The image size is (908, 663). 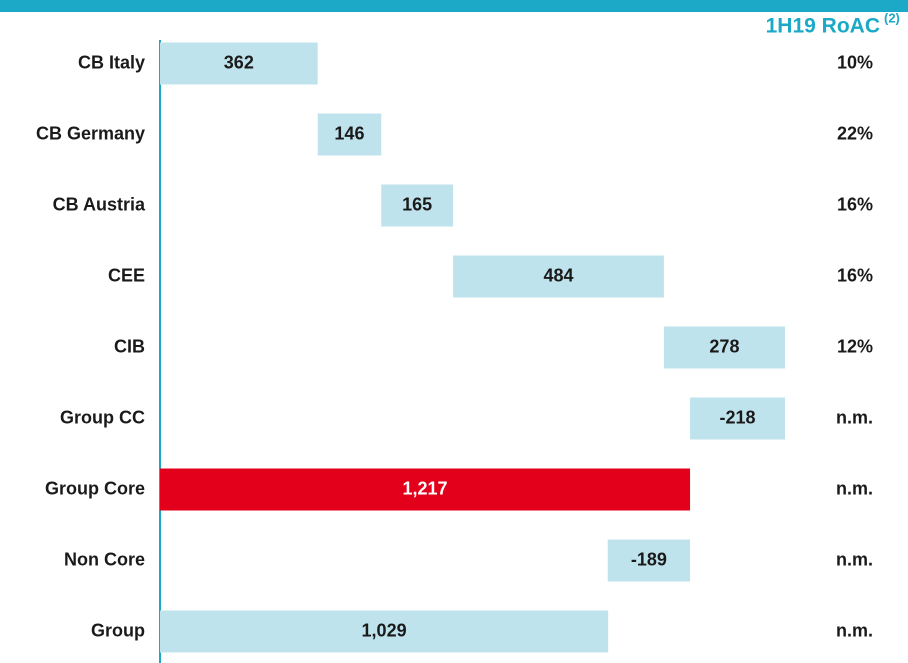 I want to click on value-label: 1,029, so click(x=384, y=630).